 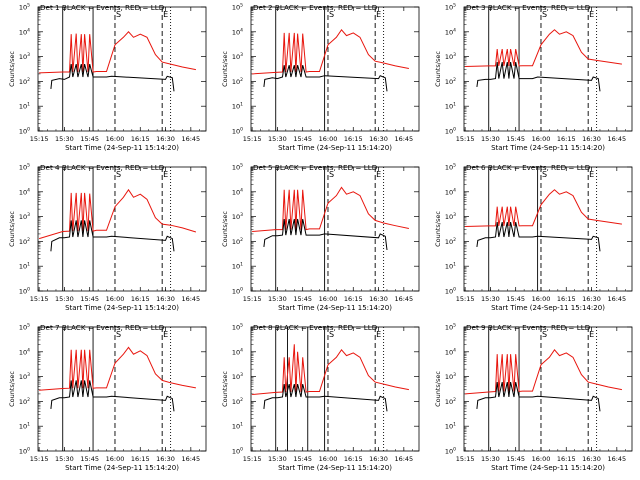 What do you see at coordinates (315, 7) in the screenshot?
I see `chart-title: Det 2 BLACK = Events, RED = LLD` at bounding box center [315, 7].